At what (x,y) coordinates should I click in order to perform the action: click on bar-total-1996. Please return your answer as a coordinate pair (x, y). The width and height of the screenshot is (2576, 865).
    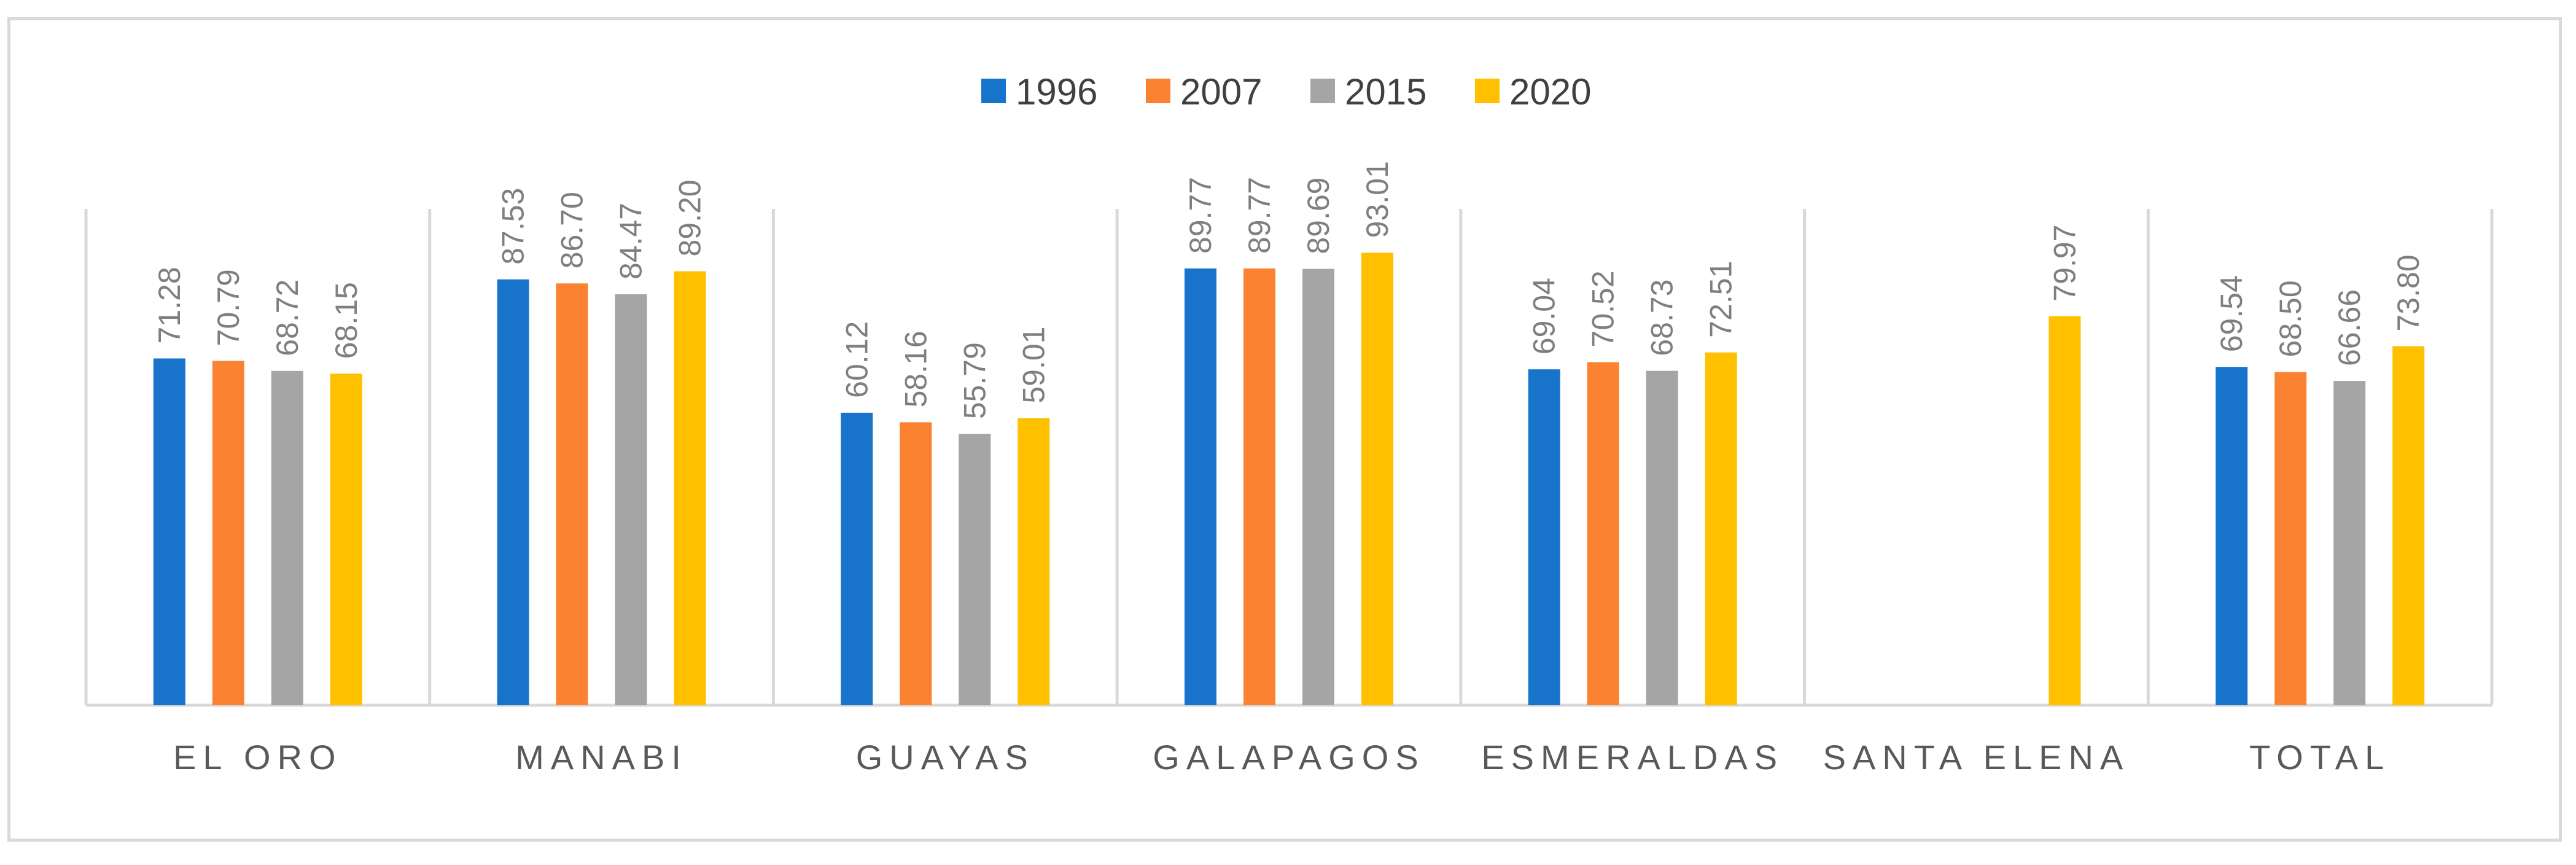
    Looking at the image, I should click on (2232, 536).